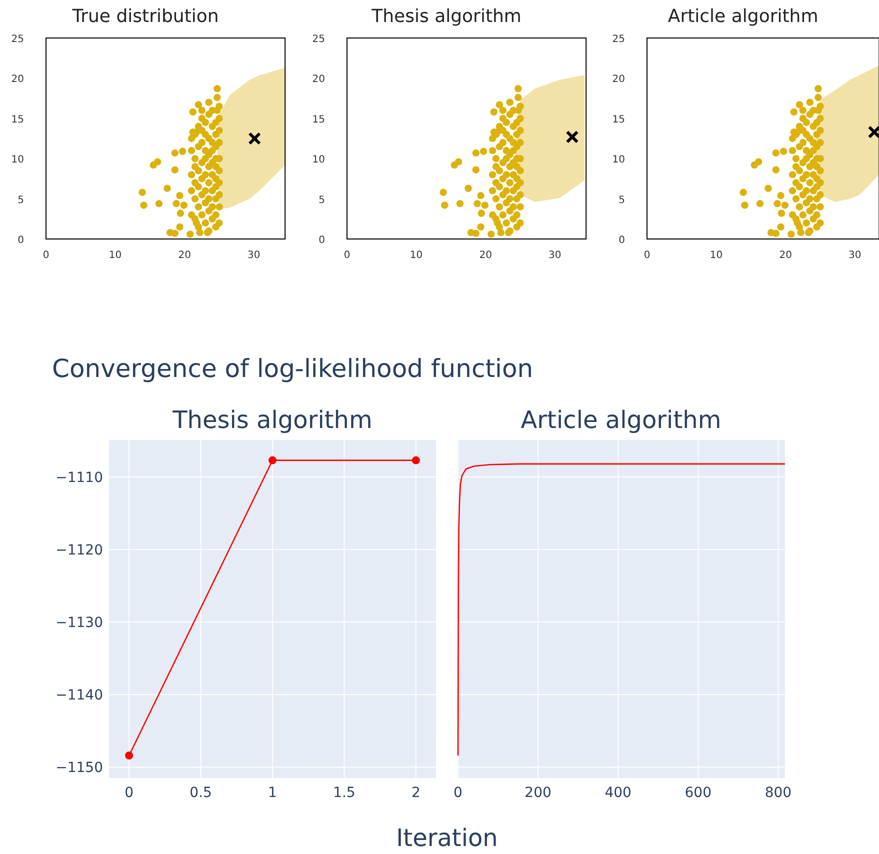 Image resolution: width=879 pixels, height=854 pixels. Describe the element at coordinates (79, 696) in the screenshot. I see `y-tick-label: −1140` at that location.